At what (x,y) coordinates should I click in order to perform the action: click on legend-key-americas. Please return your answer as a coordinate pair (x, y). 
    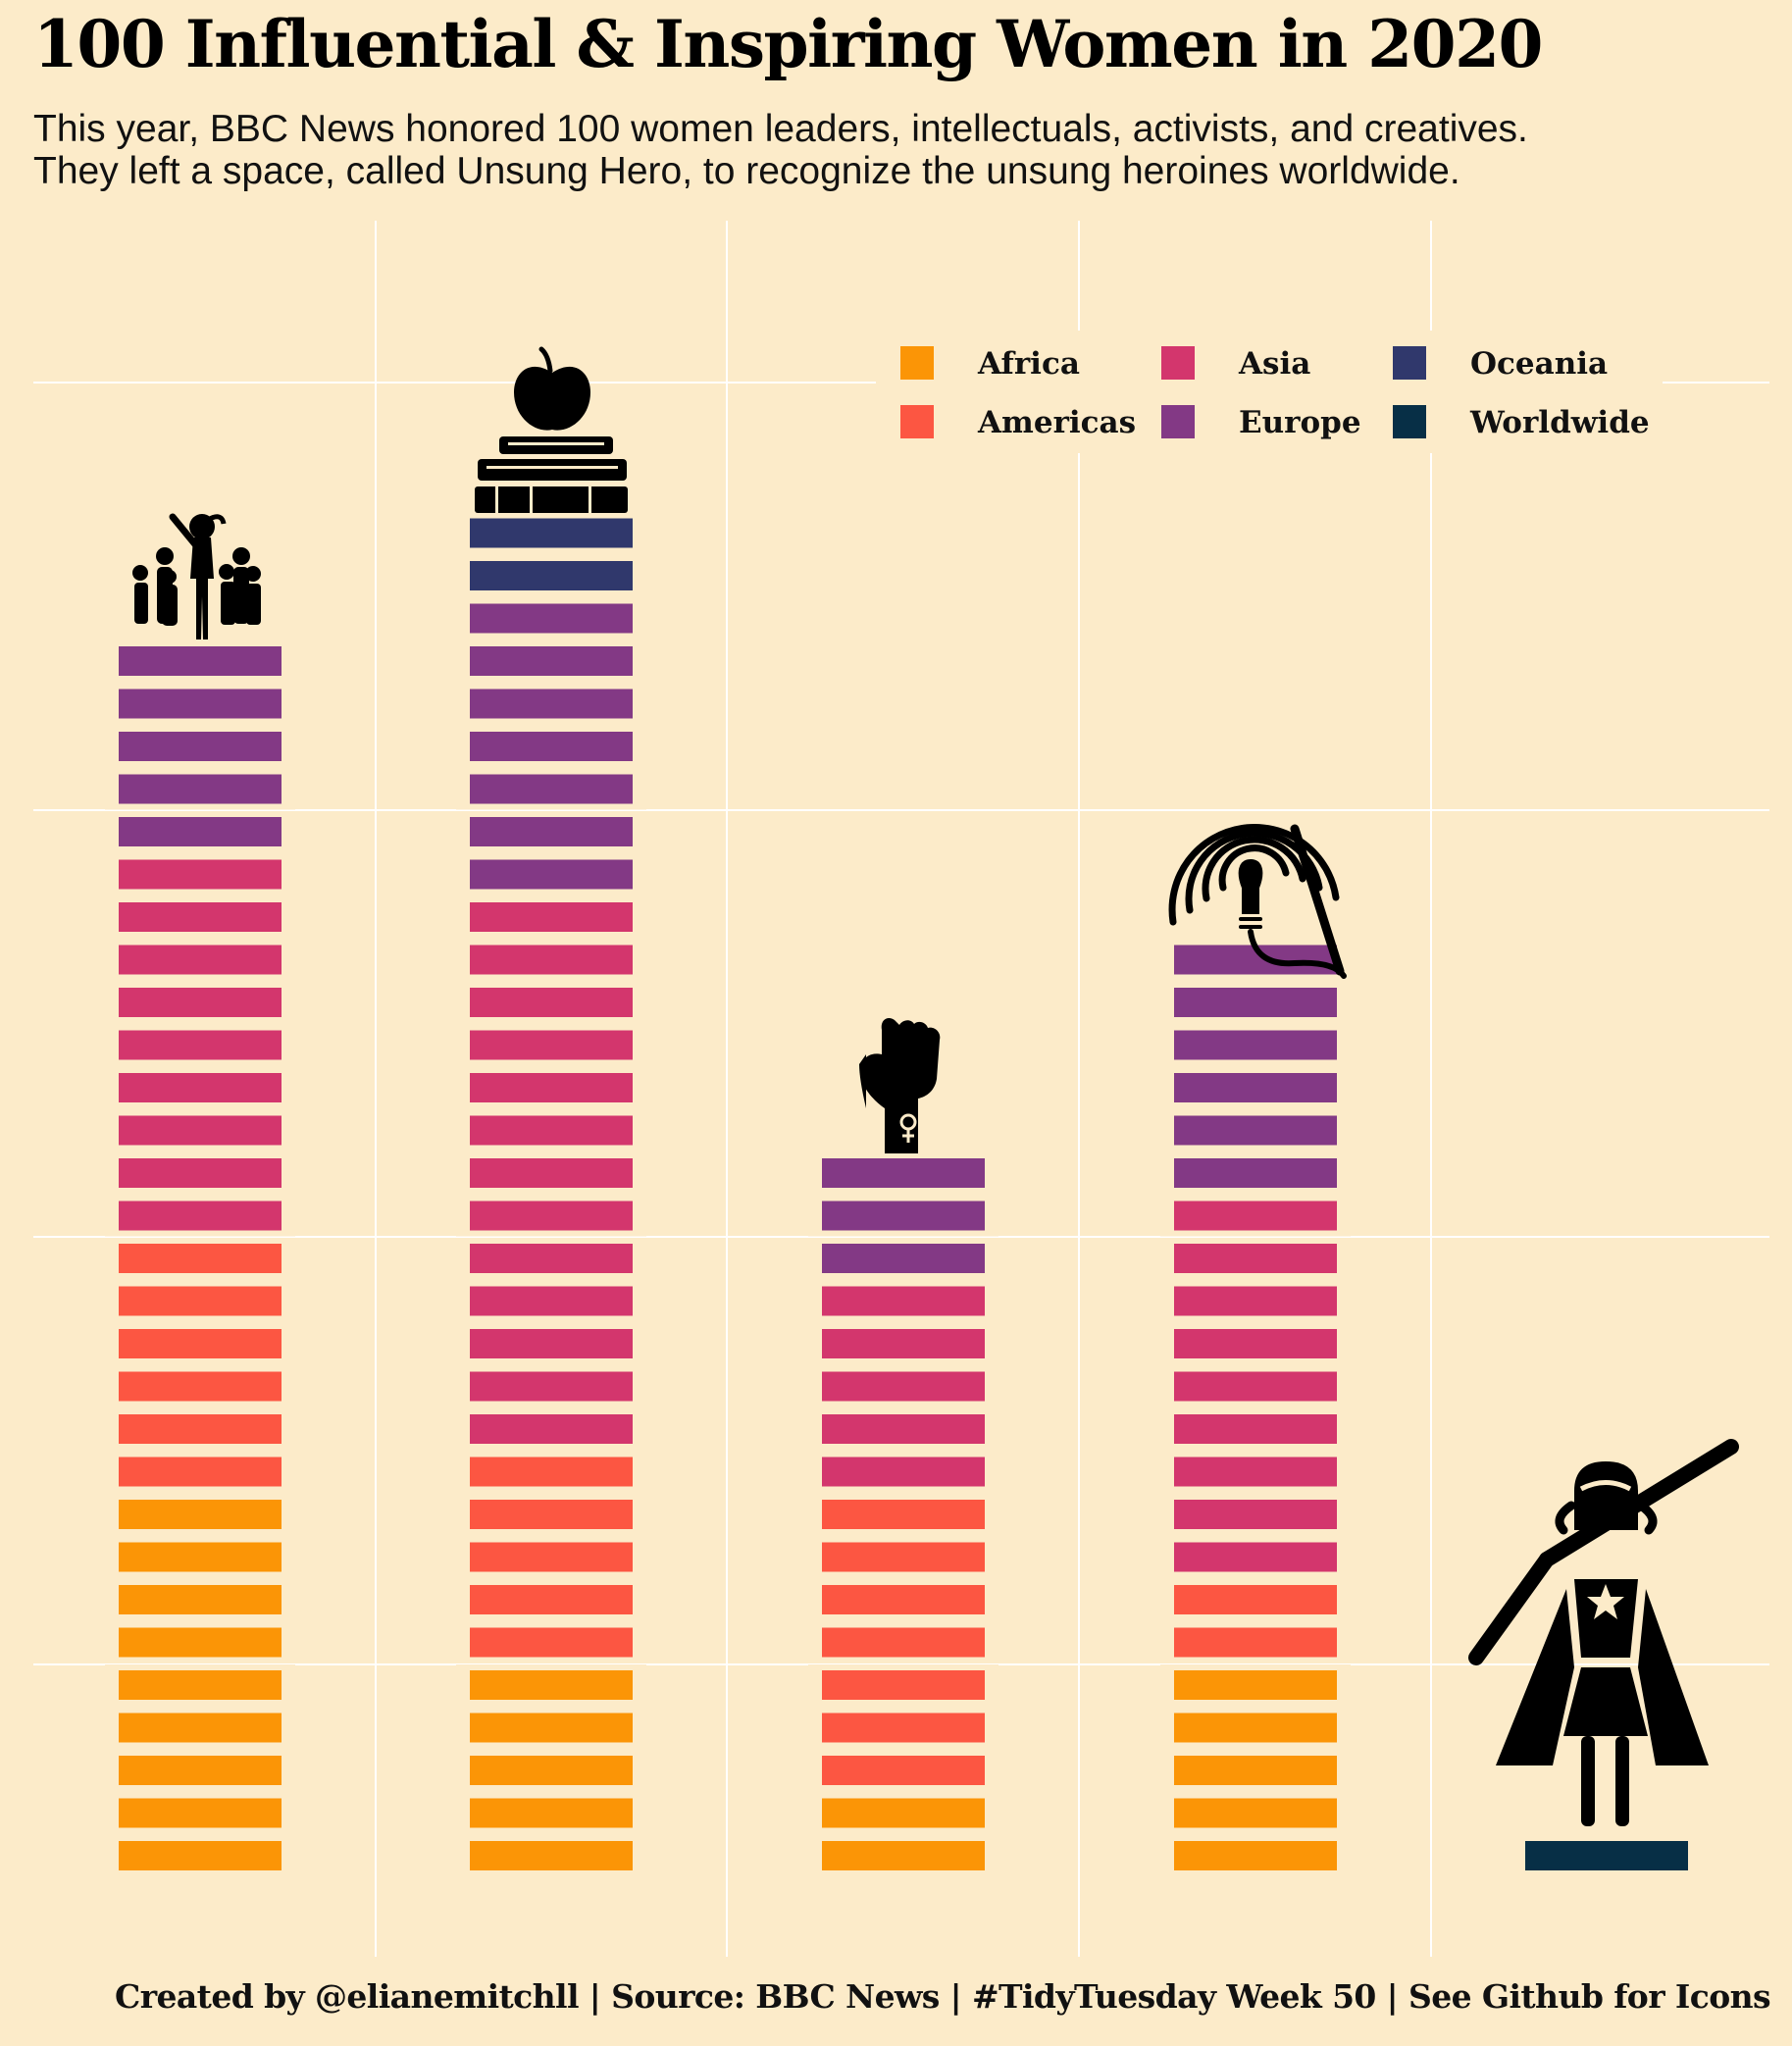
    Looking at the image, I should click on (917, 421).